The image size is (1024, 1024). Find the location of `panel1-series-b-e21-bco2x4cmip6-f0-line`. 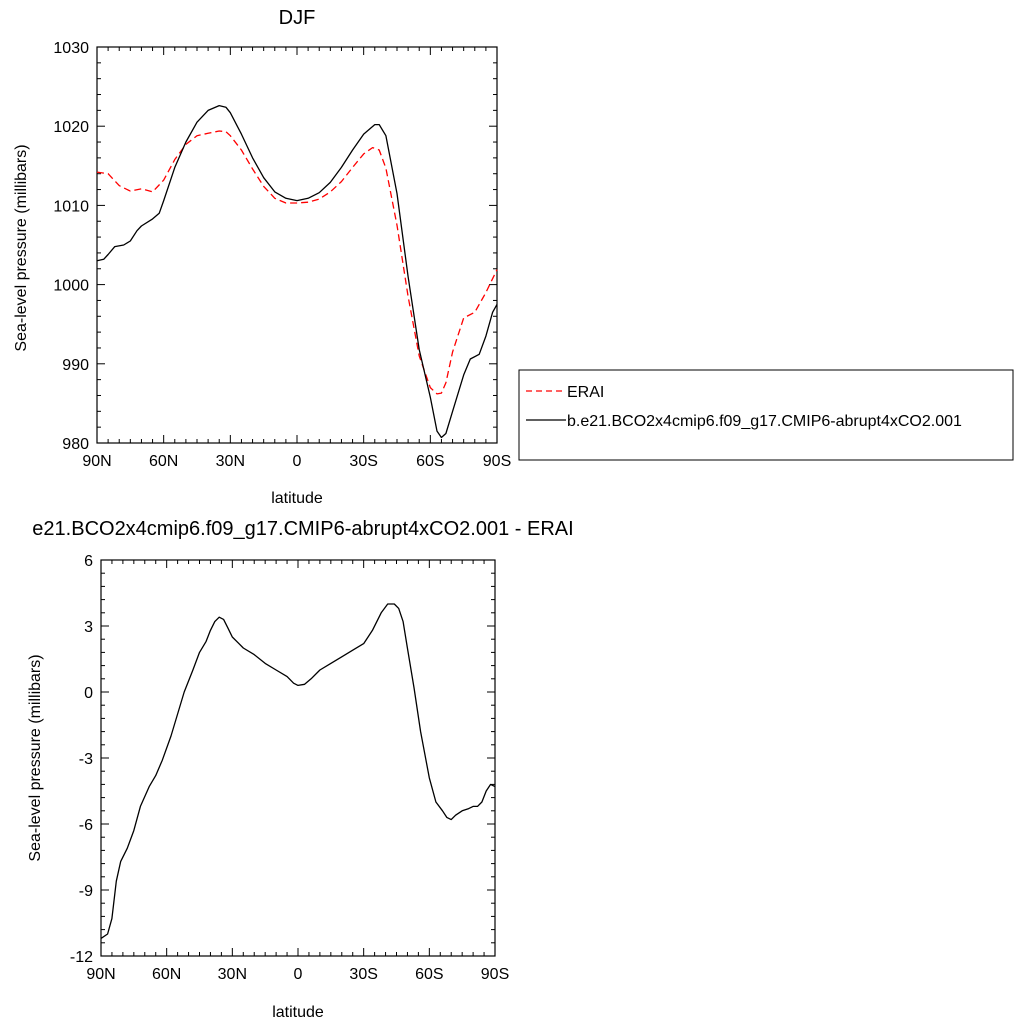

panel1-series-b-e21-bco2x4cmip6-f0-line is located at coordinates (297, 271).